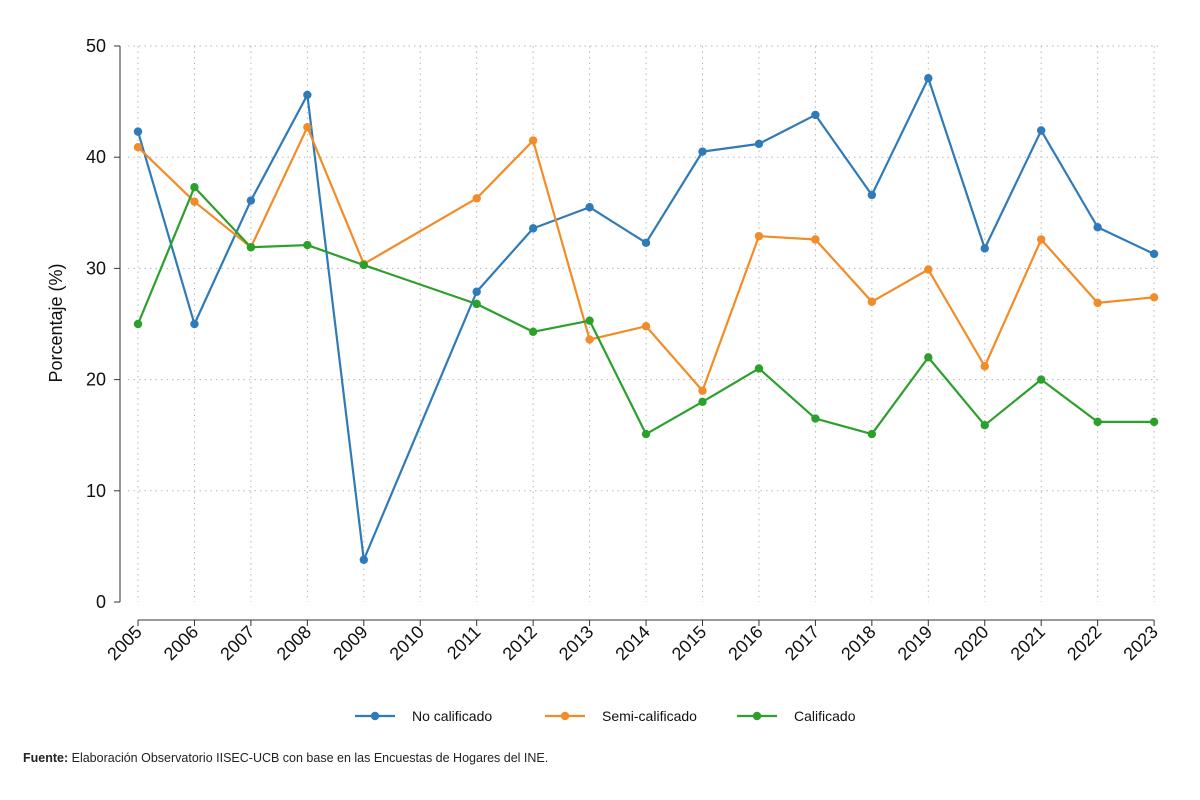  Describe the element at coordinates (649, 716) in the screenshot. I see `legend-label: Semi-calificado` at that location.